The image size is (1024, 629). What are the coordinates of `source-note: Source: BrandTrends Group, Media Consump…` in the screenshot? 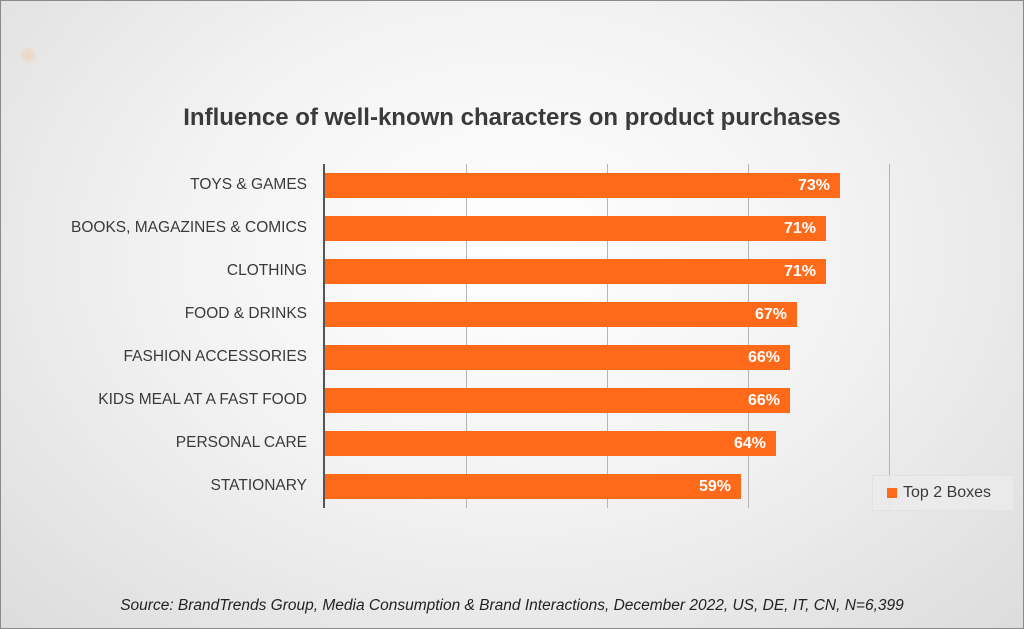 It's located at (512, 605).